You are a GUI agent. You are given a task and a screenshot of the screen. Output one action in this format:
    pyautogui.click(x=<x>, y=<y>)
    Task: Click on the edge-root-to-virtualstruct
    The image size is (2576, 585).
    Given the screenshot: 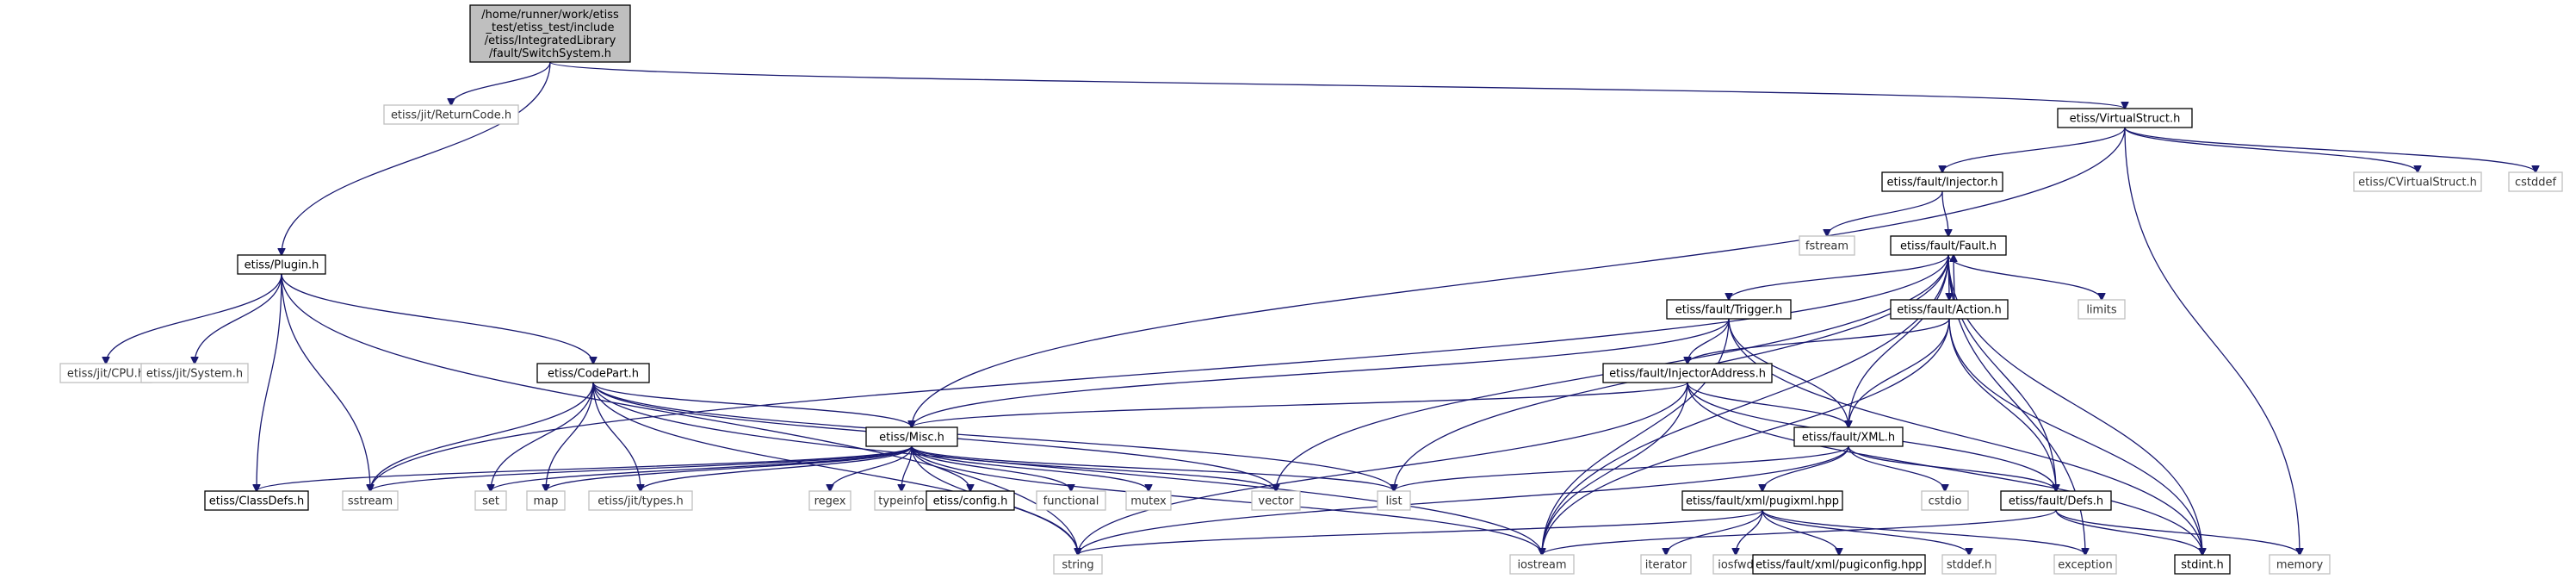 What is the action you would take?
    pyautogui.click(x=1337, y=85)
    